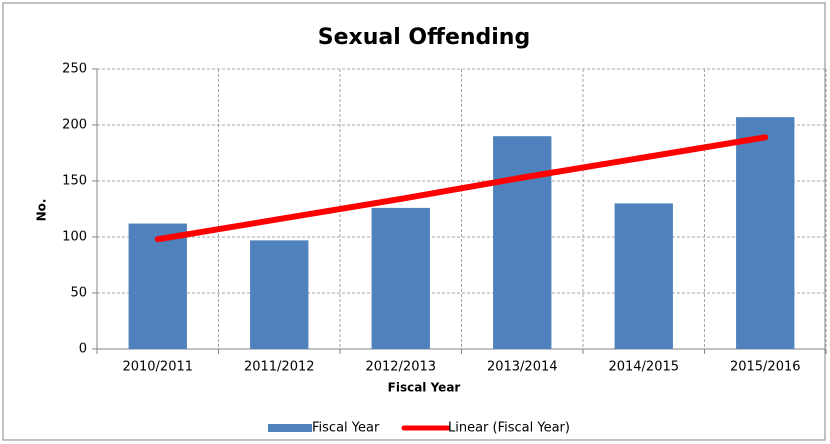 The height and width of the screenshot is (444, 830). Describe the element at coordinates (42, 210) in the screenshot. I see `y-axis-title: No.` at that location.